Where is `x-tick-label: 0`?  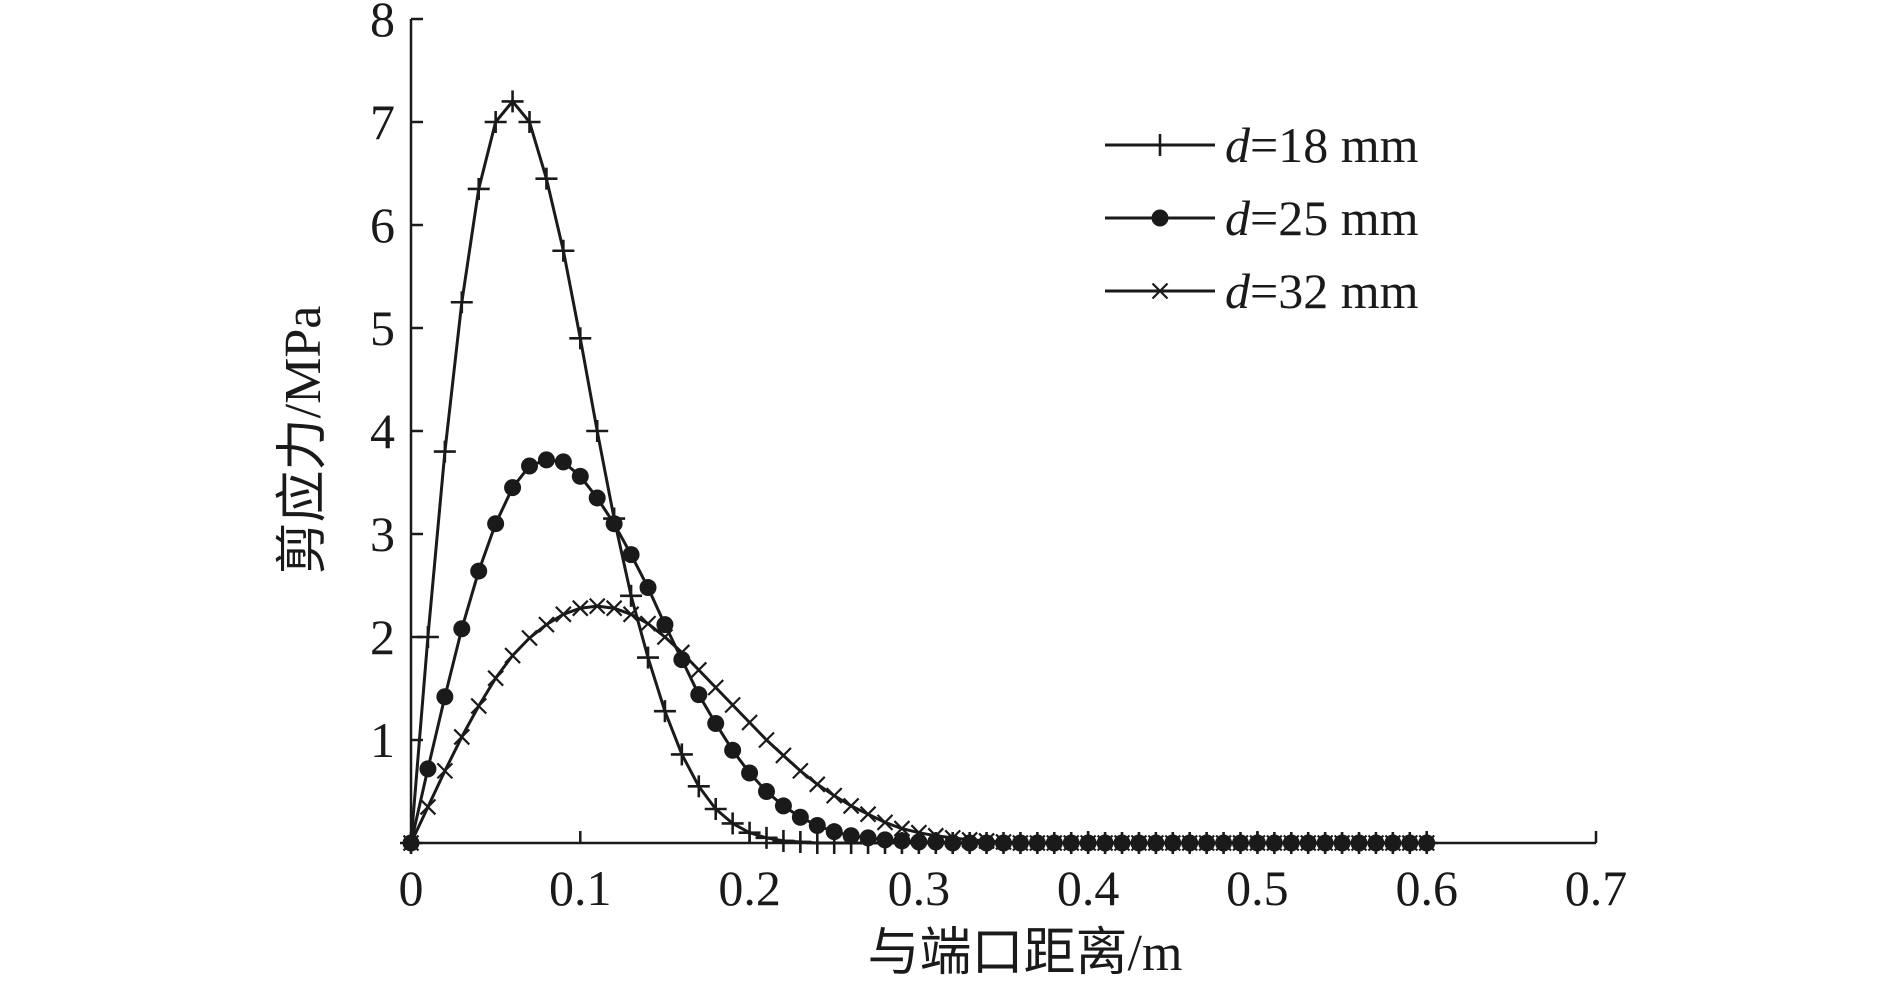
x-tick-label: 0 is located at coordinates (411, 888).